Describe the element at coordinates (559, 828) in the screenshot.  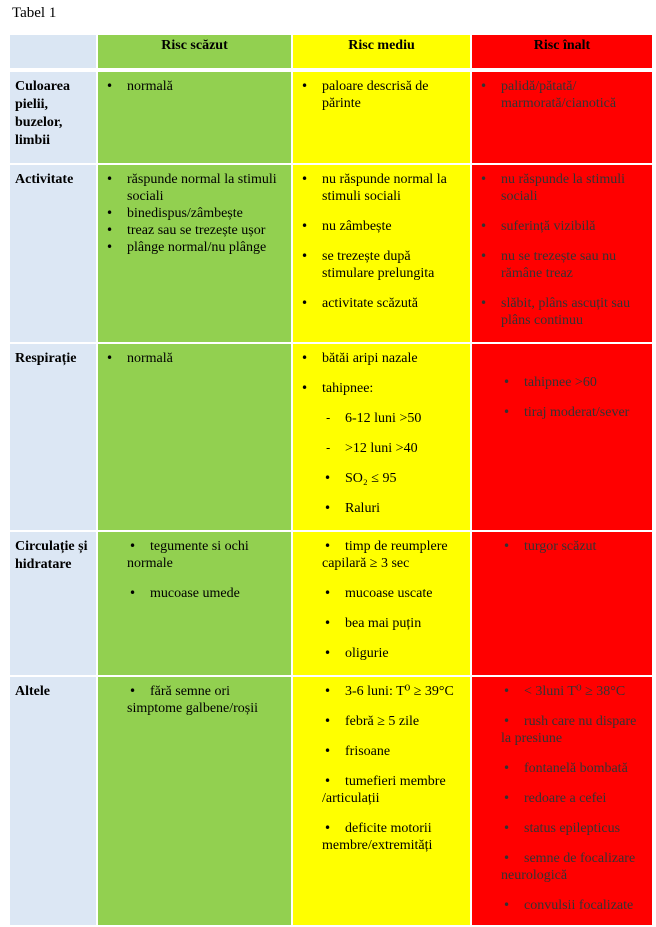
I see `list-item: status epilepticus` at that location.